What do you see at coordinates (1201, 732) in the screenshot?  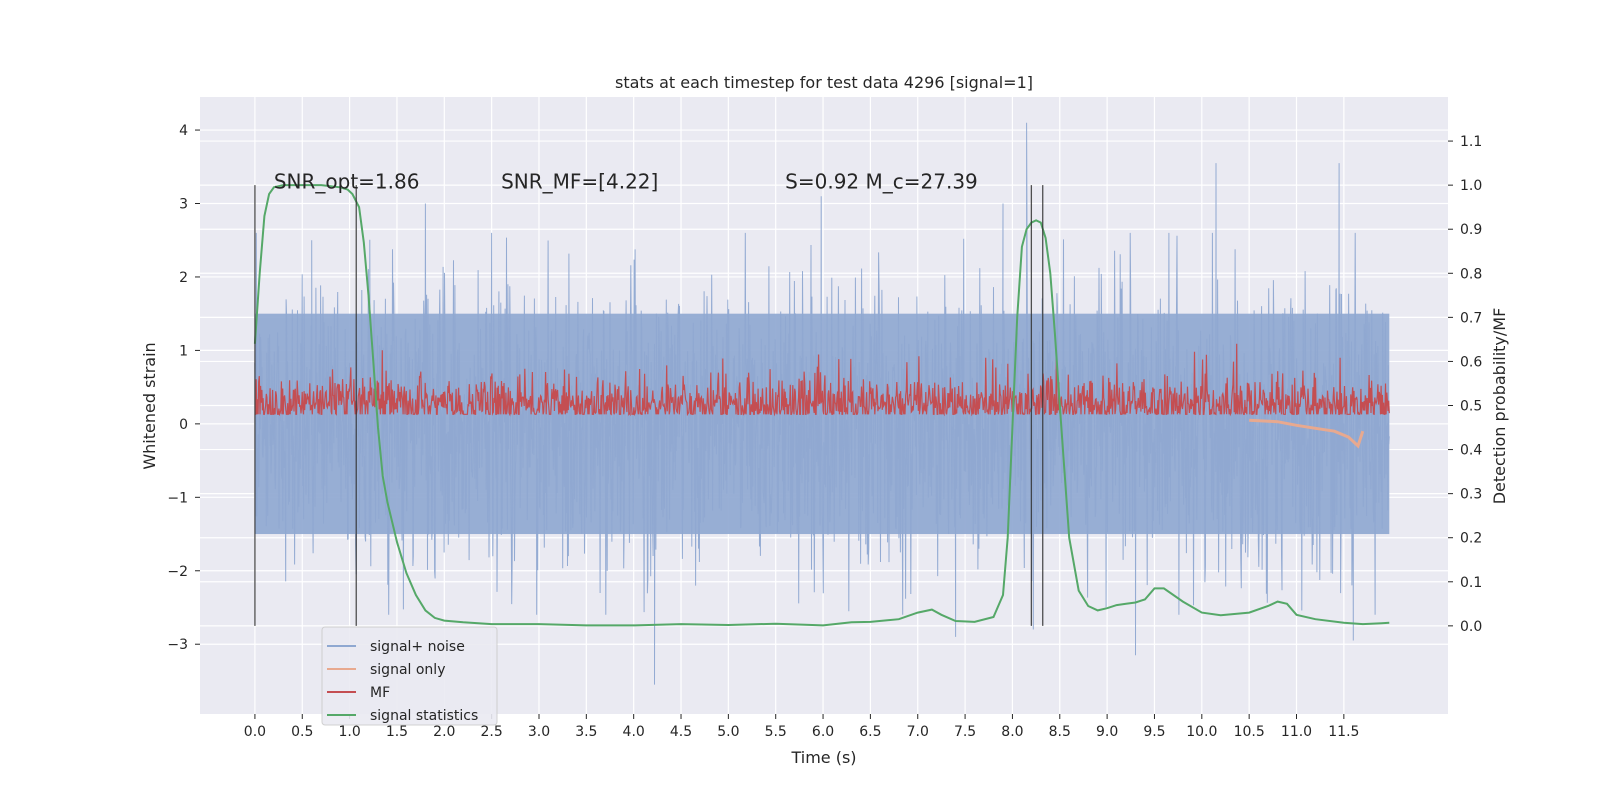 I see `x-tick-label: 10.0` at bounding box center [1201, 732].